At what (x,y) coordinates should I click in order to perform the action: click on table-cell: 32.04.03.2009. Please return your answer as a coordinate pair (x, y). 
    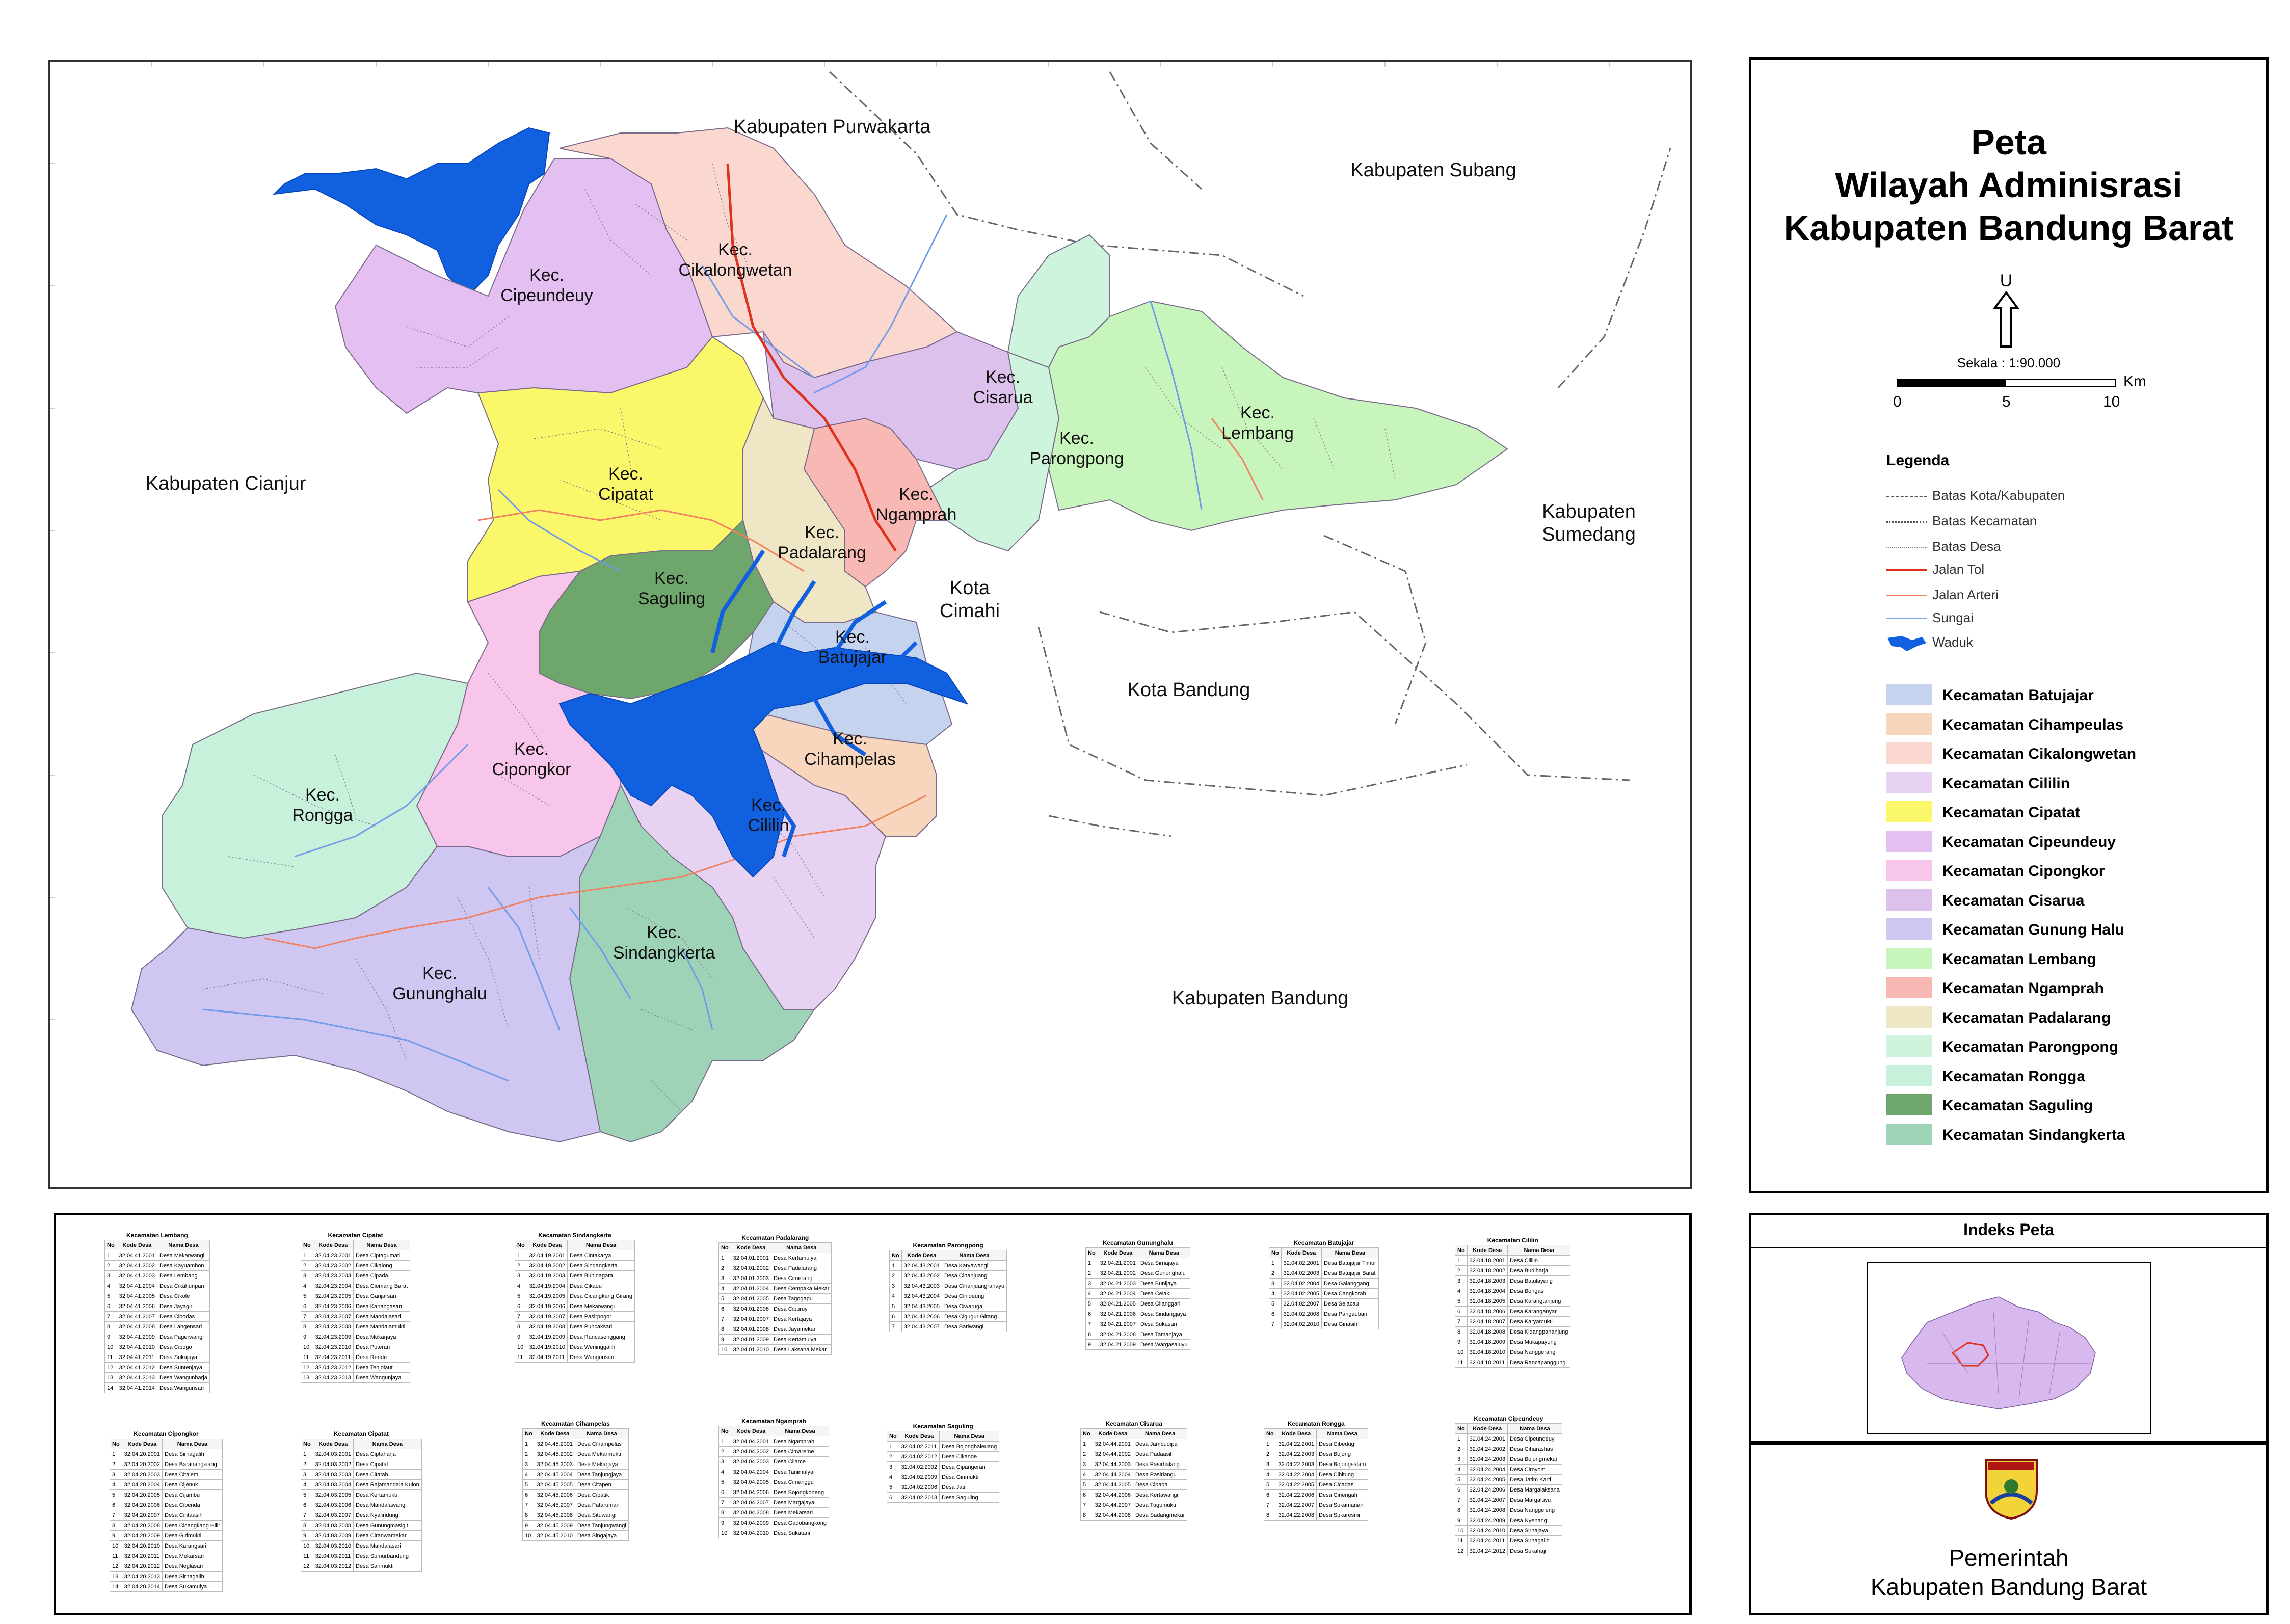
    Looking at the image, I should click on (333, 1535).